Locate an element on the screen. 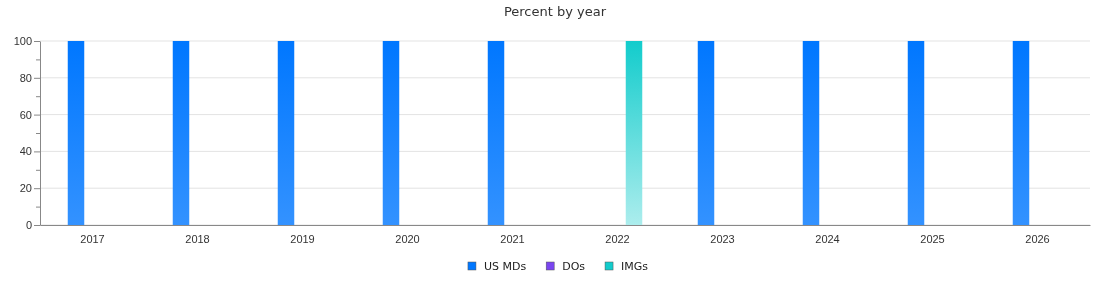 The height and width of the screenshot is (300, 1110). legend-label: IMGs is located at coordinates (635, 266).